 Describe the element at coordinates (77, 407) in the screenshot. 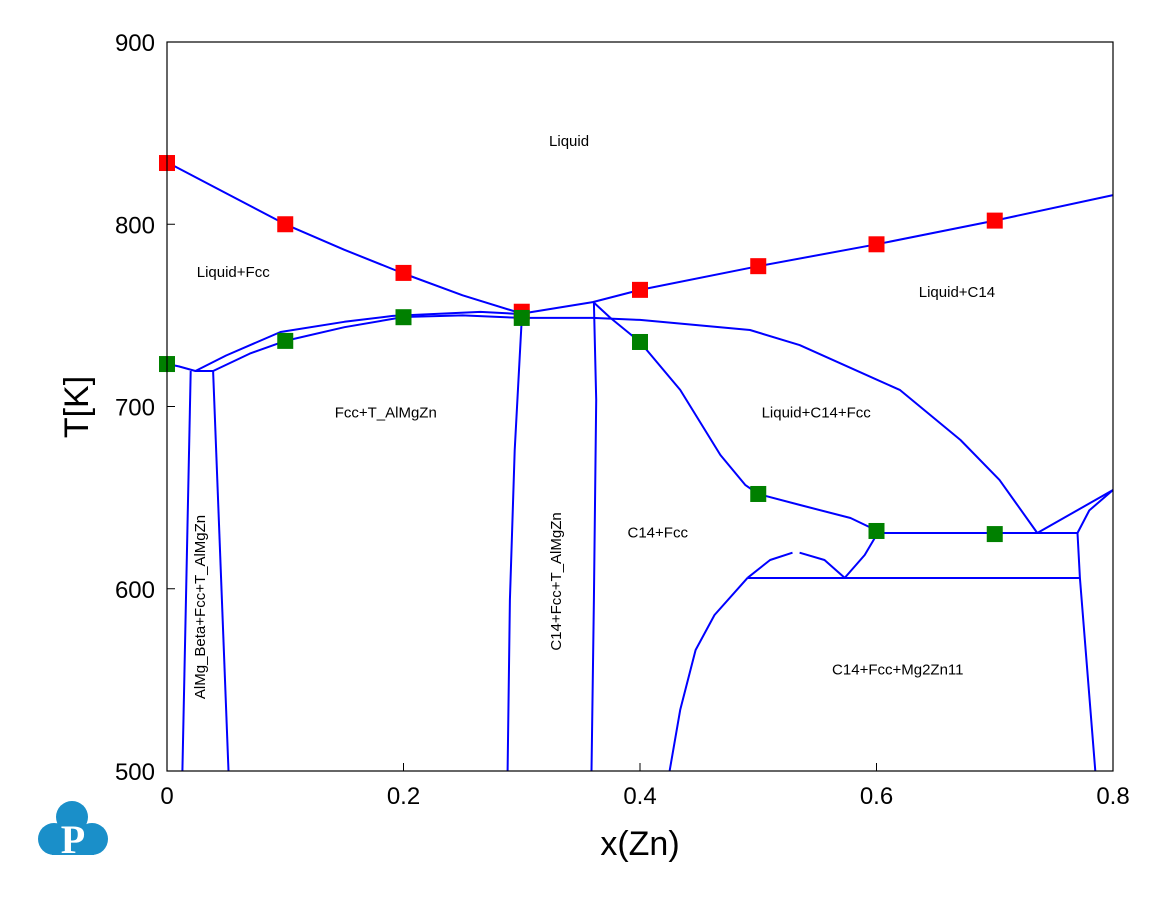

I see `y-axis-label: T[K]` at that location.